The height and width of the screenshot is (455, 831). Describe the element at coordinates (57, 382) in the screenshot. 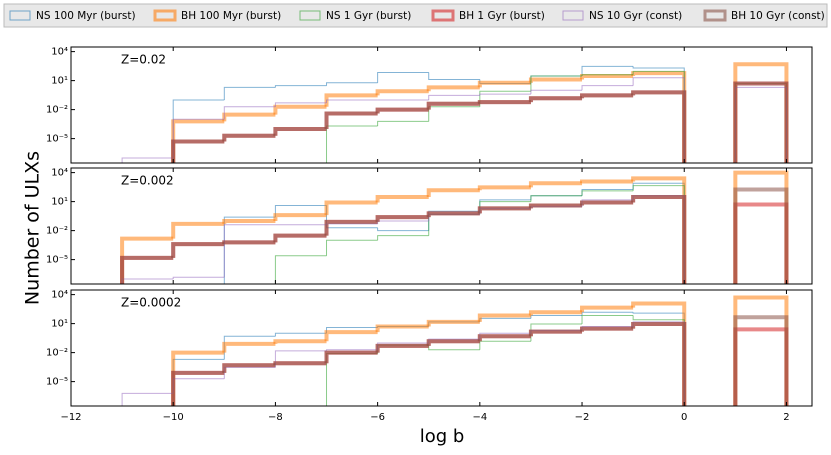

I see `y-tick-label: 10⁻⁵` at that location.